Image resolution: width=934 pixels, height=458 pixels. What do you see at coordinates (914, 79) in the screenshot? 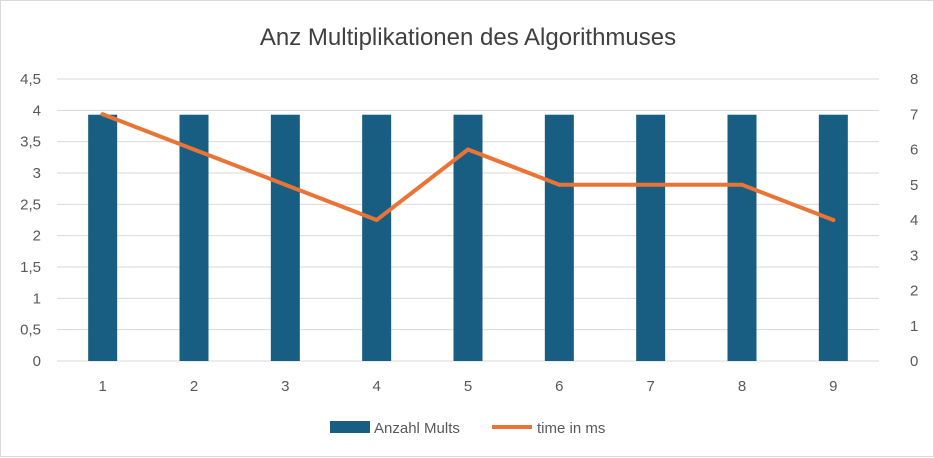
I see `y-right-tick-label: 8` at bounding box center [914, 79].